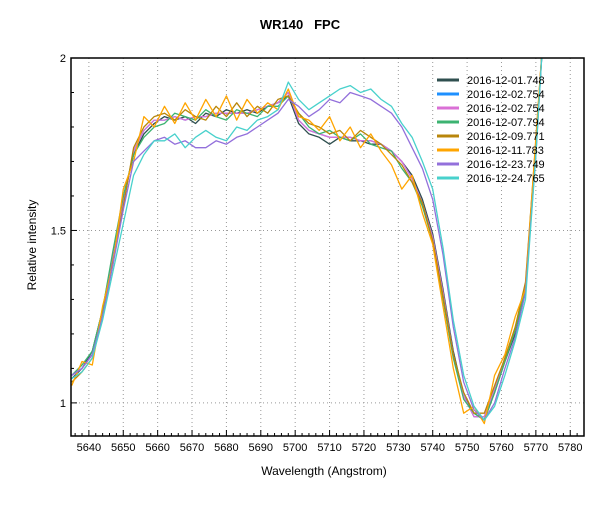 Image resolution: width=600 pixels, height=505 pixels. What do you see at coordinates (58, 231) in the screenshot?
I see `y-tick-label: 1.5` at bounding box center [58, 231].